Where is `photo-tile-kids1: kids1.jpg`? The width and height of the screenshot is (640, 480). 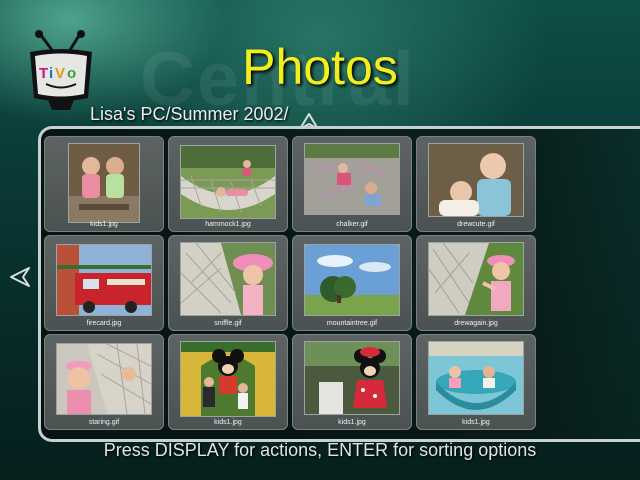 photo-tile-kids1: kids1.jpg is located at coordinates (104, 184).